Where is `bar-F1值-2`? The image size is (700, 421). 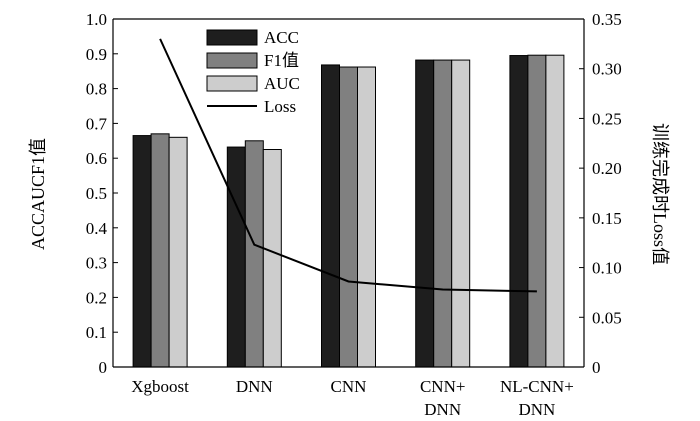
bar-F1值-2 is located at coordinates (348, 217).